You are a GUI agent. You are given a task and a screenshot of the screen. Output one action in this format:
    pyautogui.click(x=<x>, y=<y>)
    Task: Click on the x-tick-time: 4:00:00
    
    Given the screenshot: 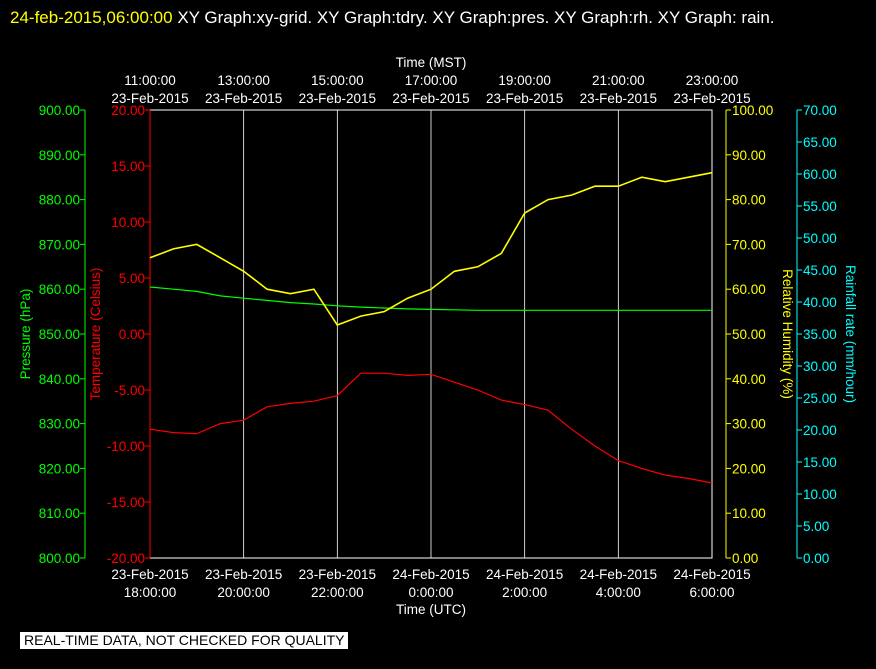 What is the action you would take?
    pyautogui.click(x=618, y=592)
    